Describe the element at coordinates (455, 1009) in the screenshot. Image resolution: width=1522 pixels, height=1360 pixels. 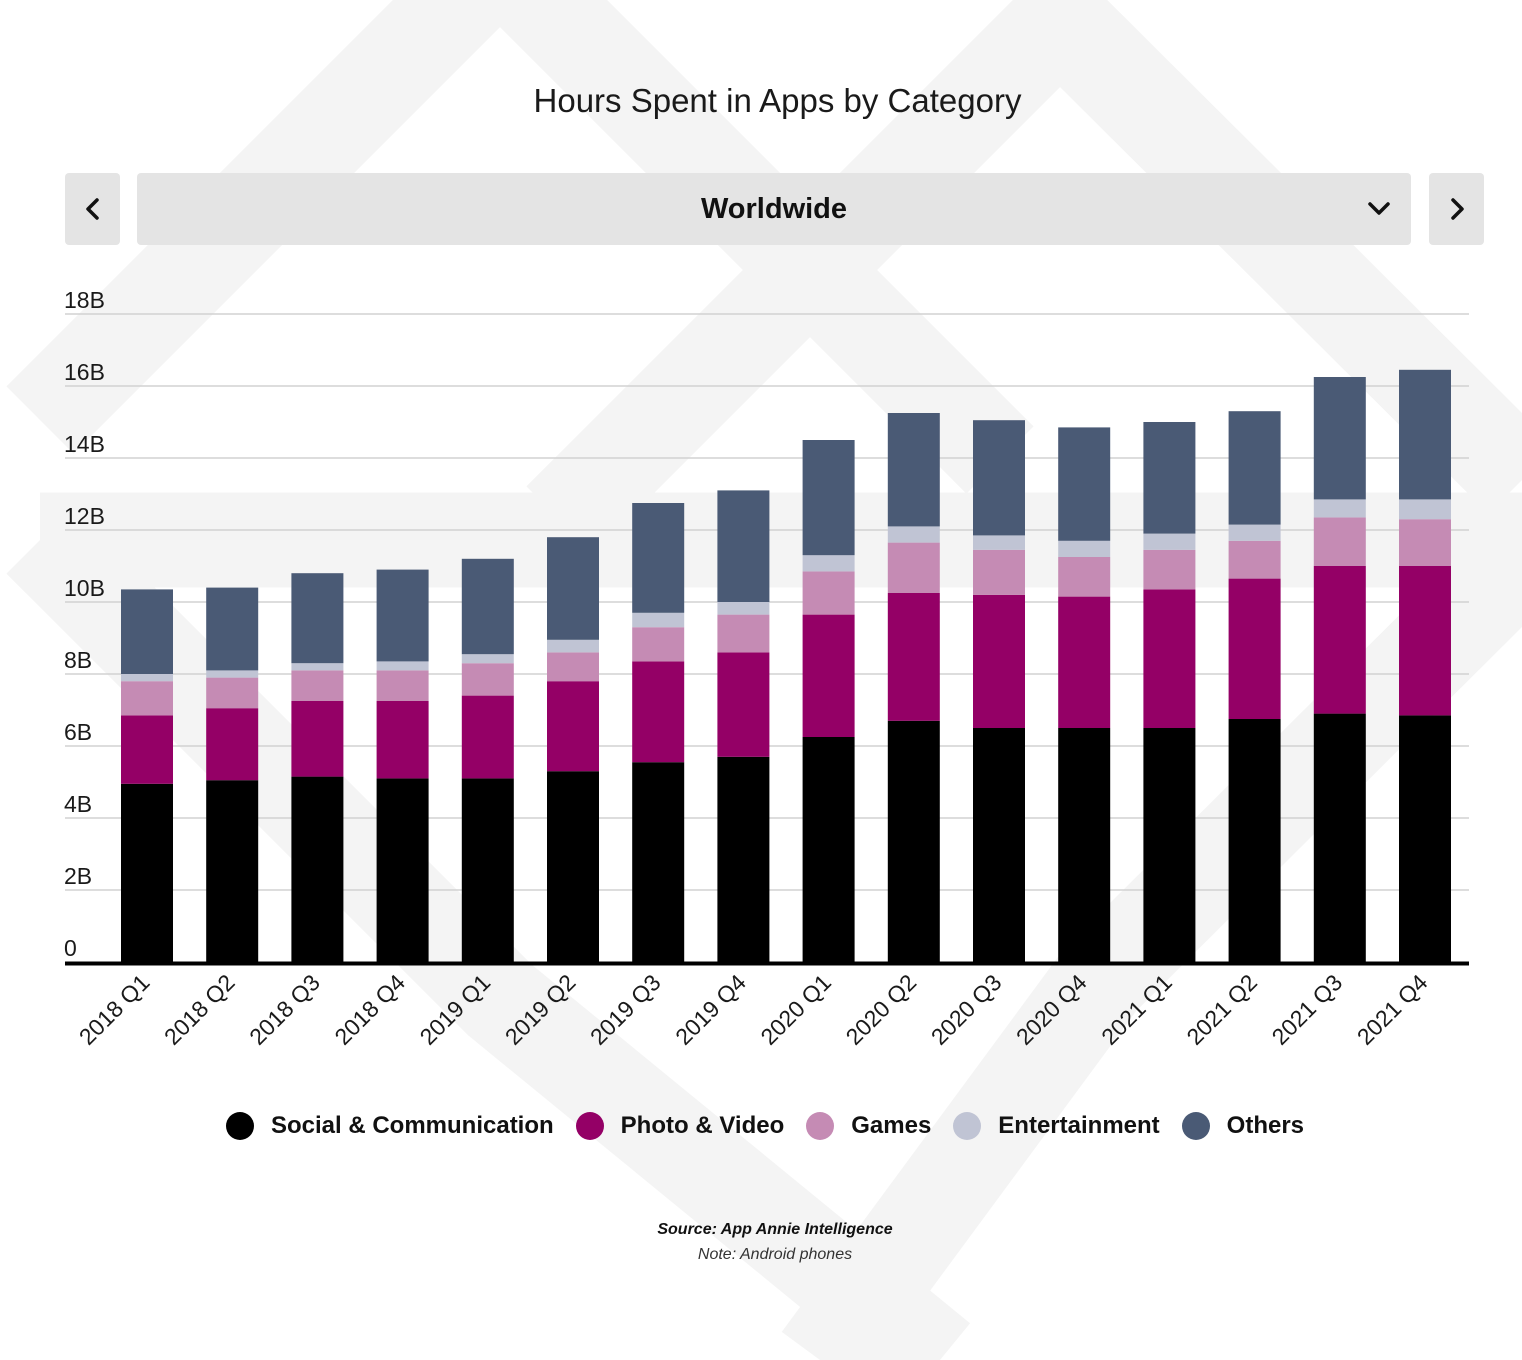
I see `x-tick-label: 2019 Q1` at that location.